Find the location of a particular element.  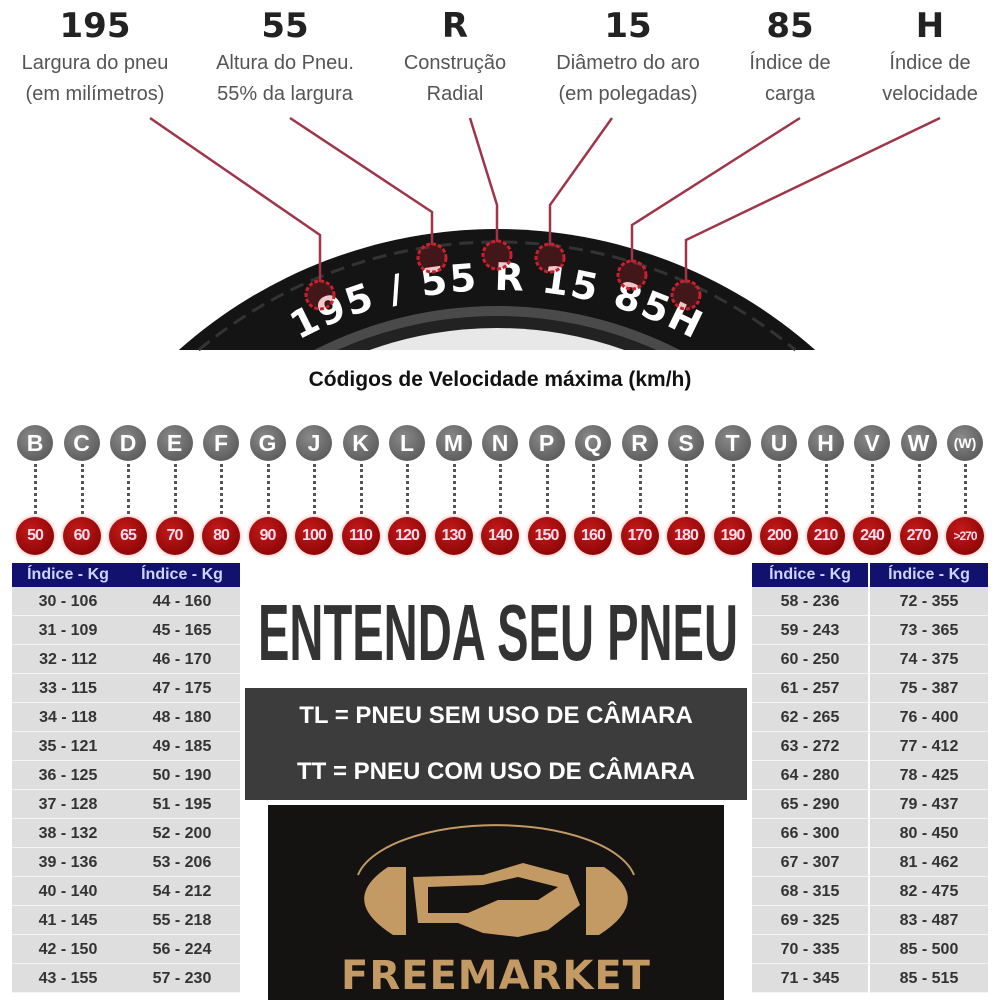

speed-value: 90 is located at coordinates (267, 536).